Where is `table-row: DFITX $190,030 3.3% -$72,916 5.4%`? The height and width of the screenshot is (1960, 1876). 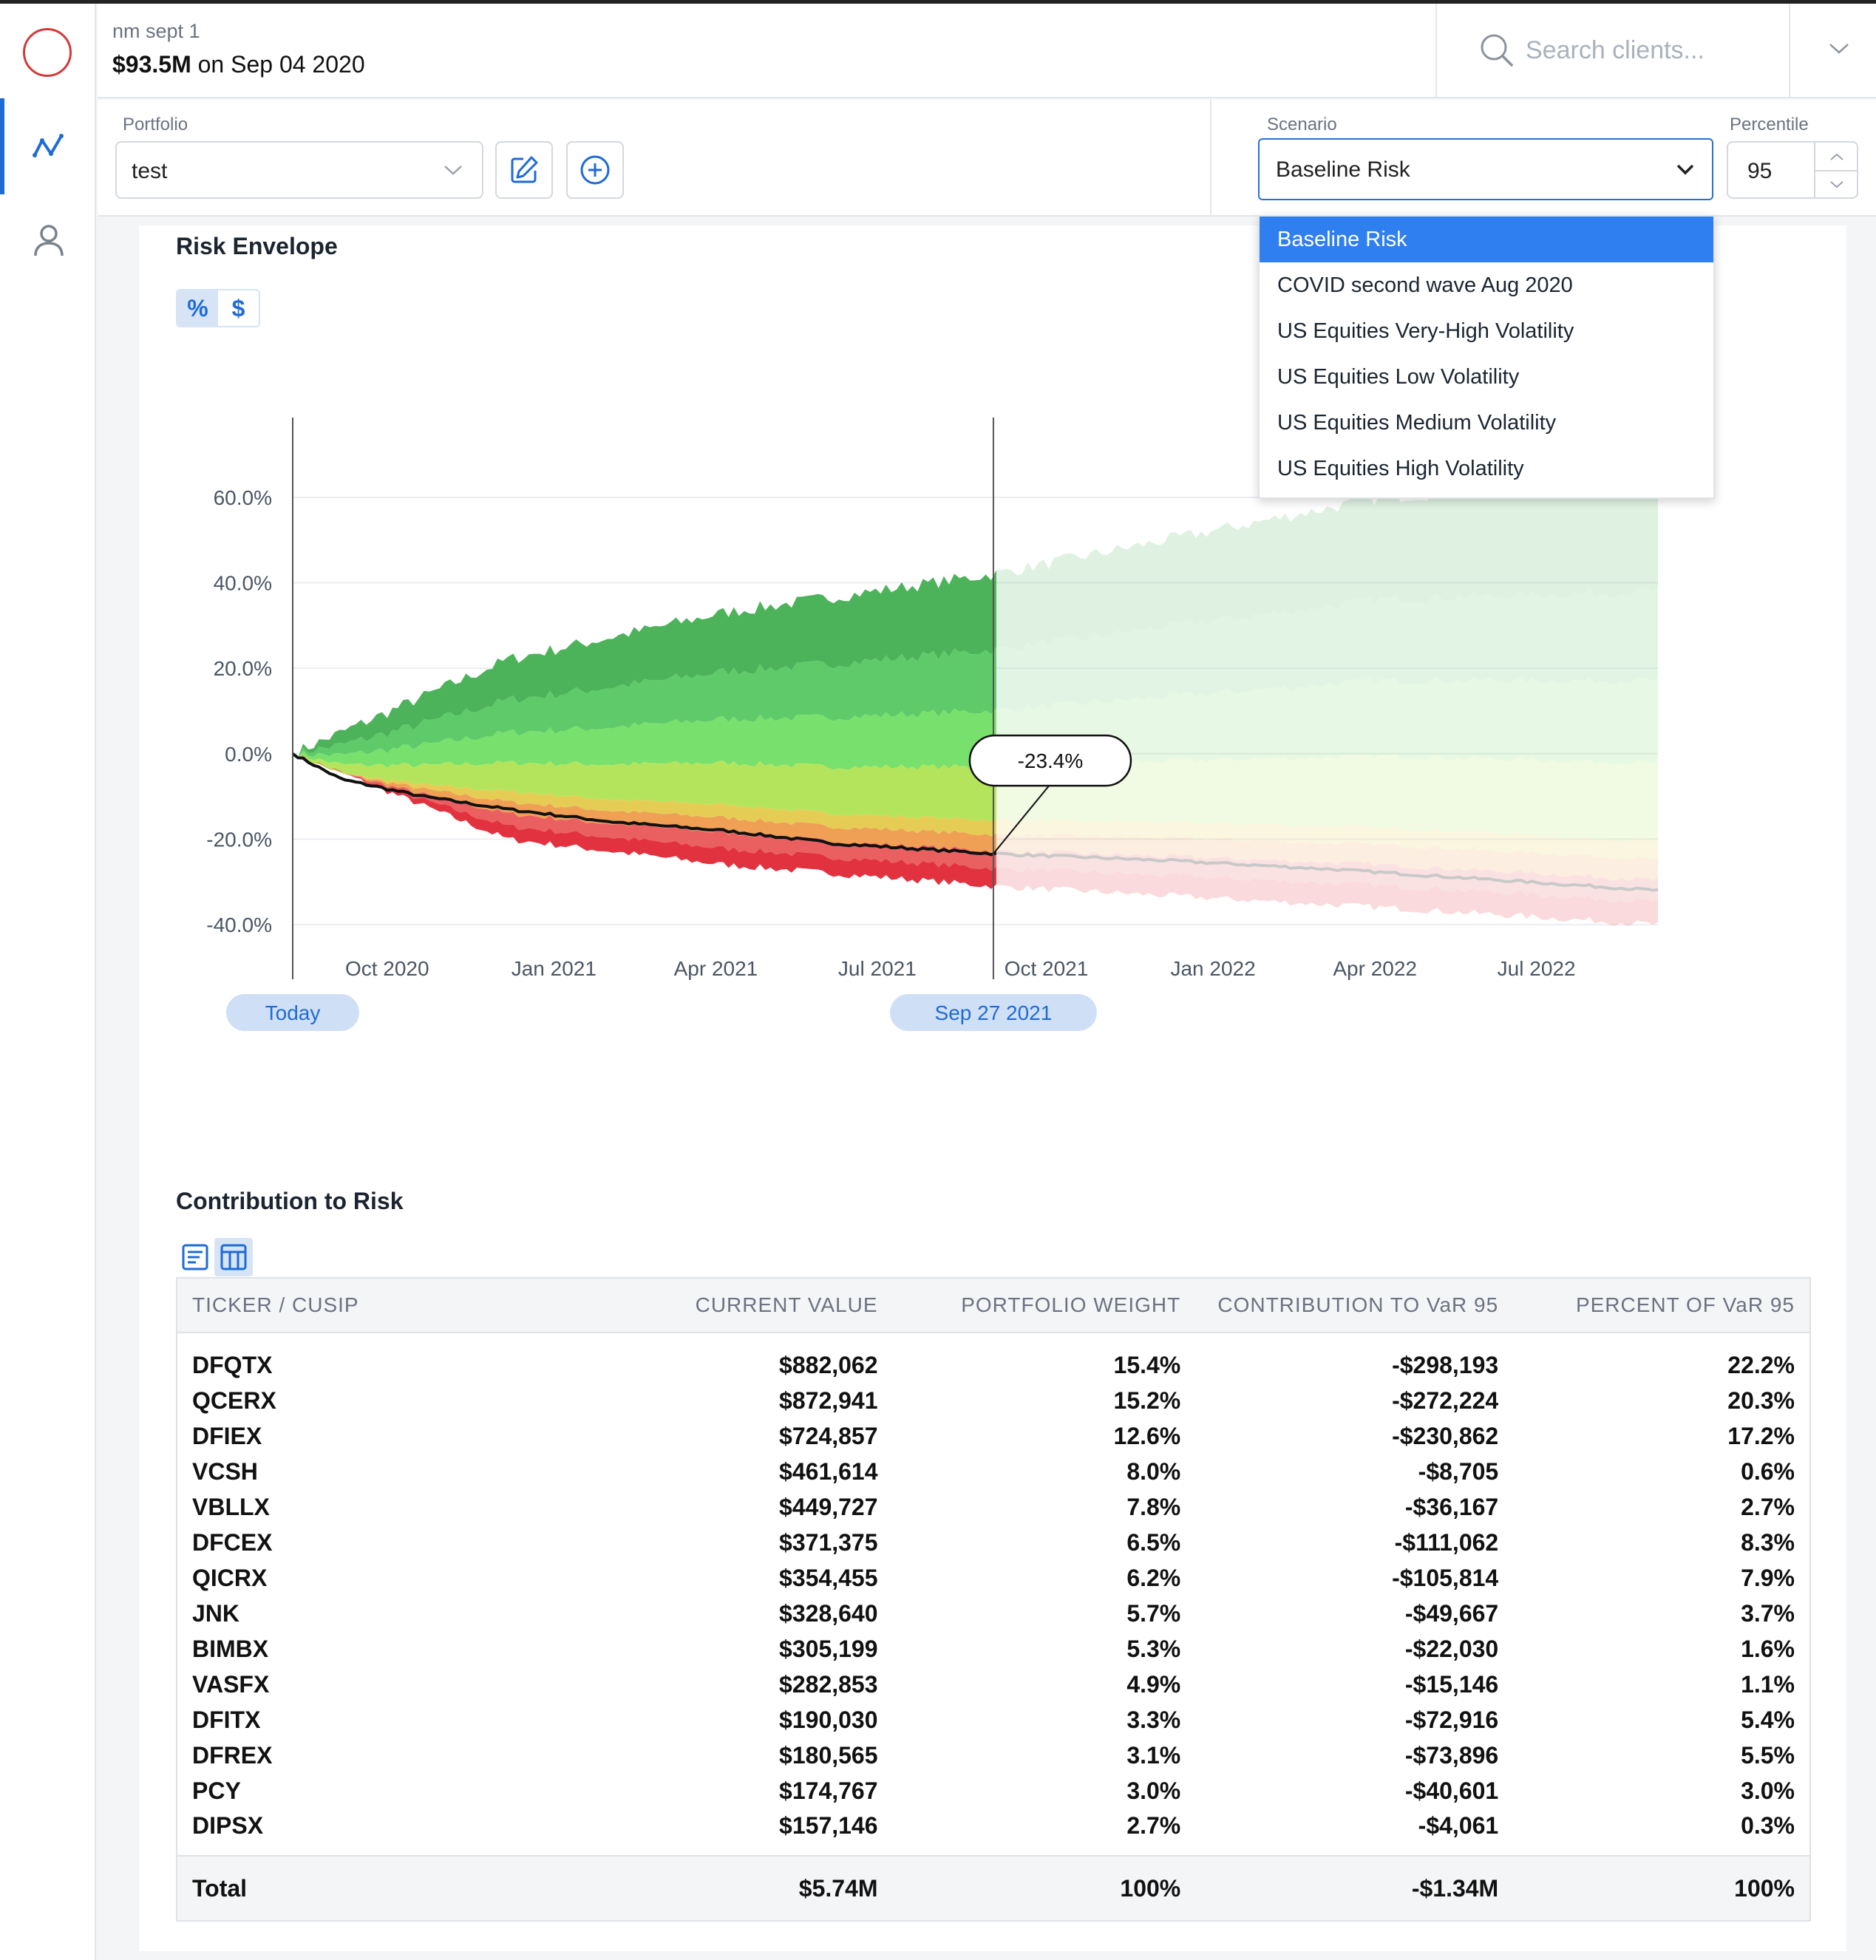
table-row: DFITX $190,030 3.3% -$72,916 5.4% is located at coordinates (993, 1720).